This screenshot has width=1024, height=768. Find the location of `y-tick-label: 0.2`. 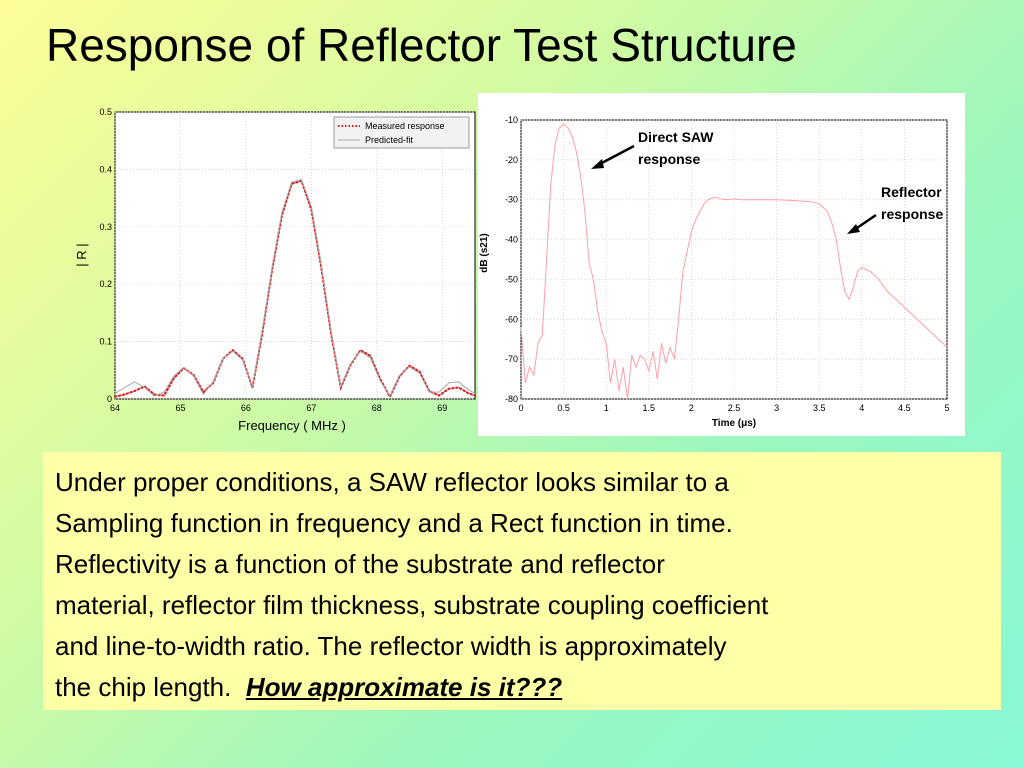

y-tick-label: 0.2 is located at coordinates (105, 284).